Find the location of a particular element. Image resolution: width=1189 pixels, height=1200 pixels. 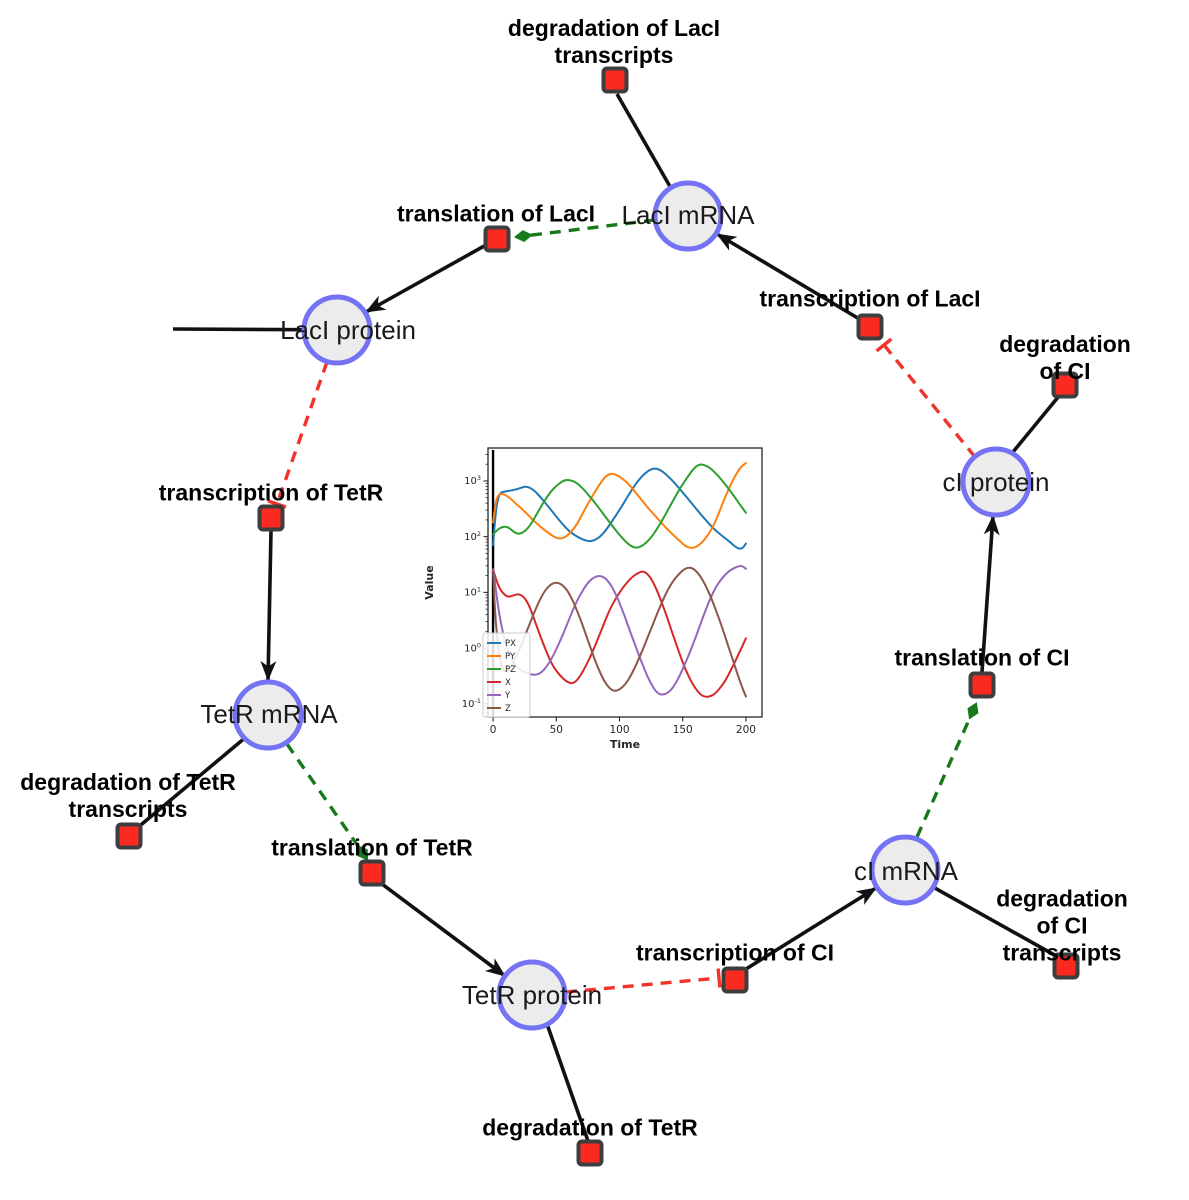

line-Z is located at coordinates (619, 632).